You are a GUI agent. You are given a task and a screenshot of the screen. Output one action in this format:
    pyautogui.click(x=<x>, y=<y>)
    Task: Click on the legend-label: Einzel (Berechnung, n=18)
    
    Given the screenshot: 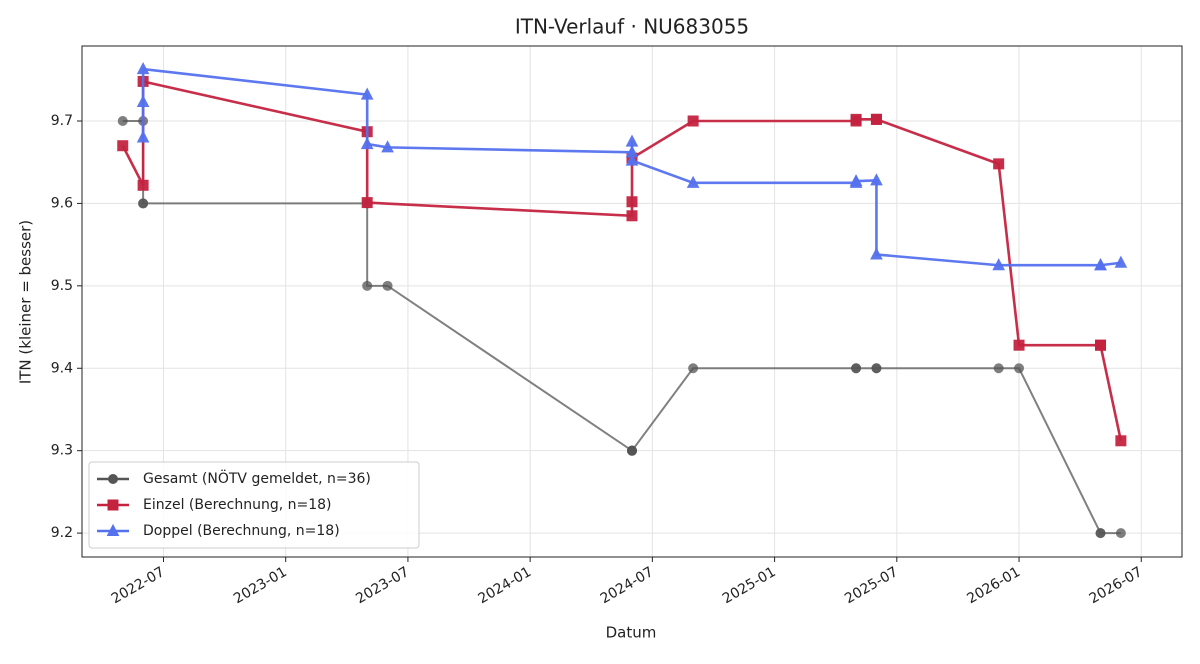 What is the action you would take?
    pyautogui.click(x=237, y=505)
    